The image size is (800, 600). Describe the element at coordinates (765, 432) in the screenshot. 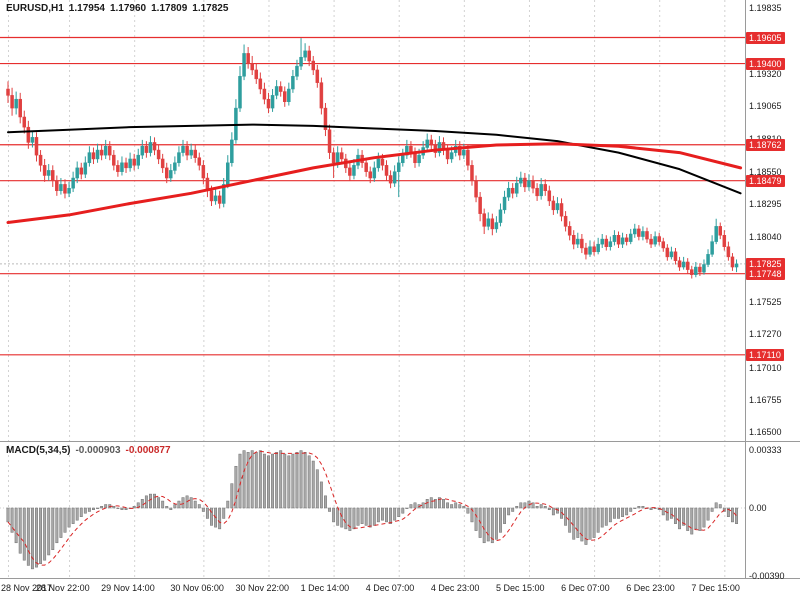

I see `price-tick-label: 1.16500` at that location.